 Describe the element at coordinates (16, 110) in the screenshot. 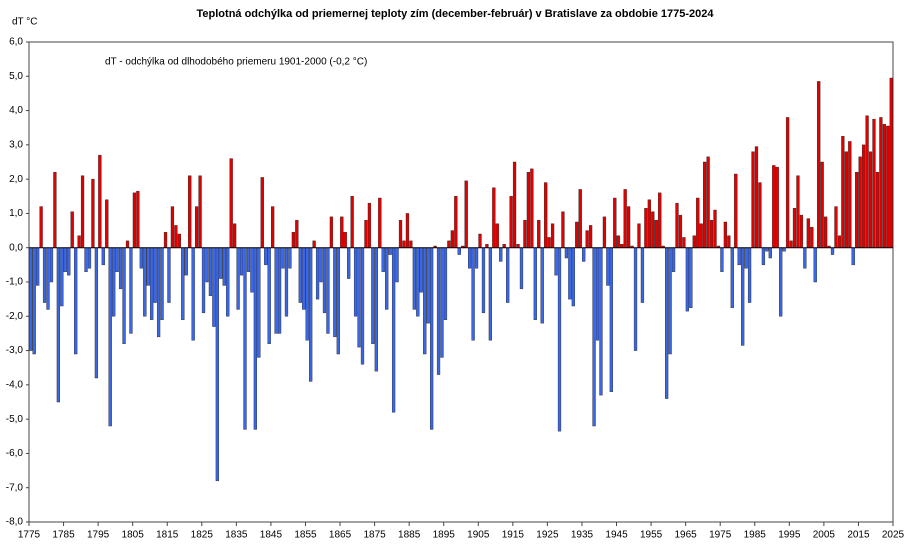

I see `y-tick-label: 4,0` at that location.